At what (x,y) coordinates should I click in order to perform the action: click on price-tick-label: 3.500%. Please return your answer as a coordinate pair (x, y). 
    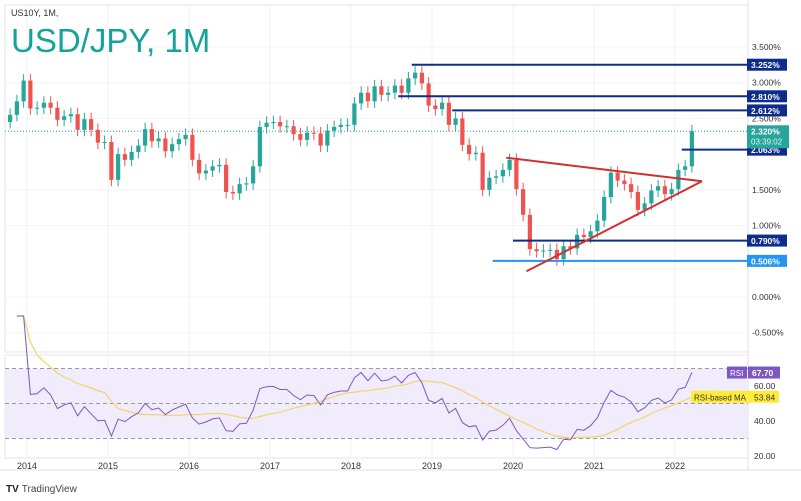
    Looking at the image, I should click on (766, 47).